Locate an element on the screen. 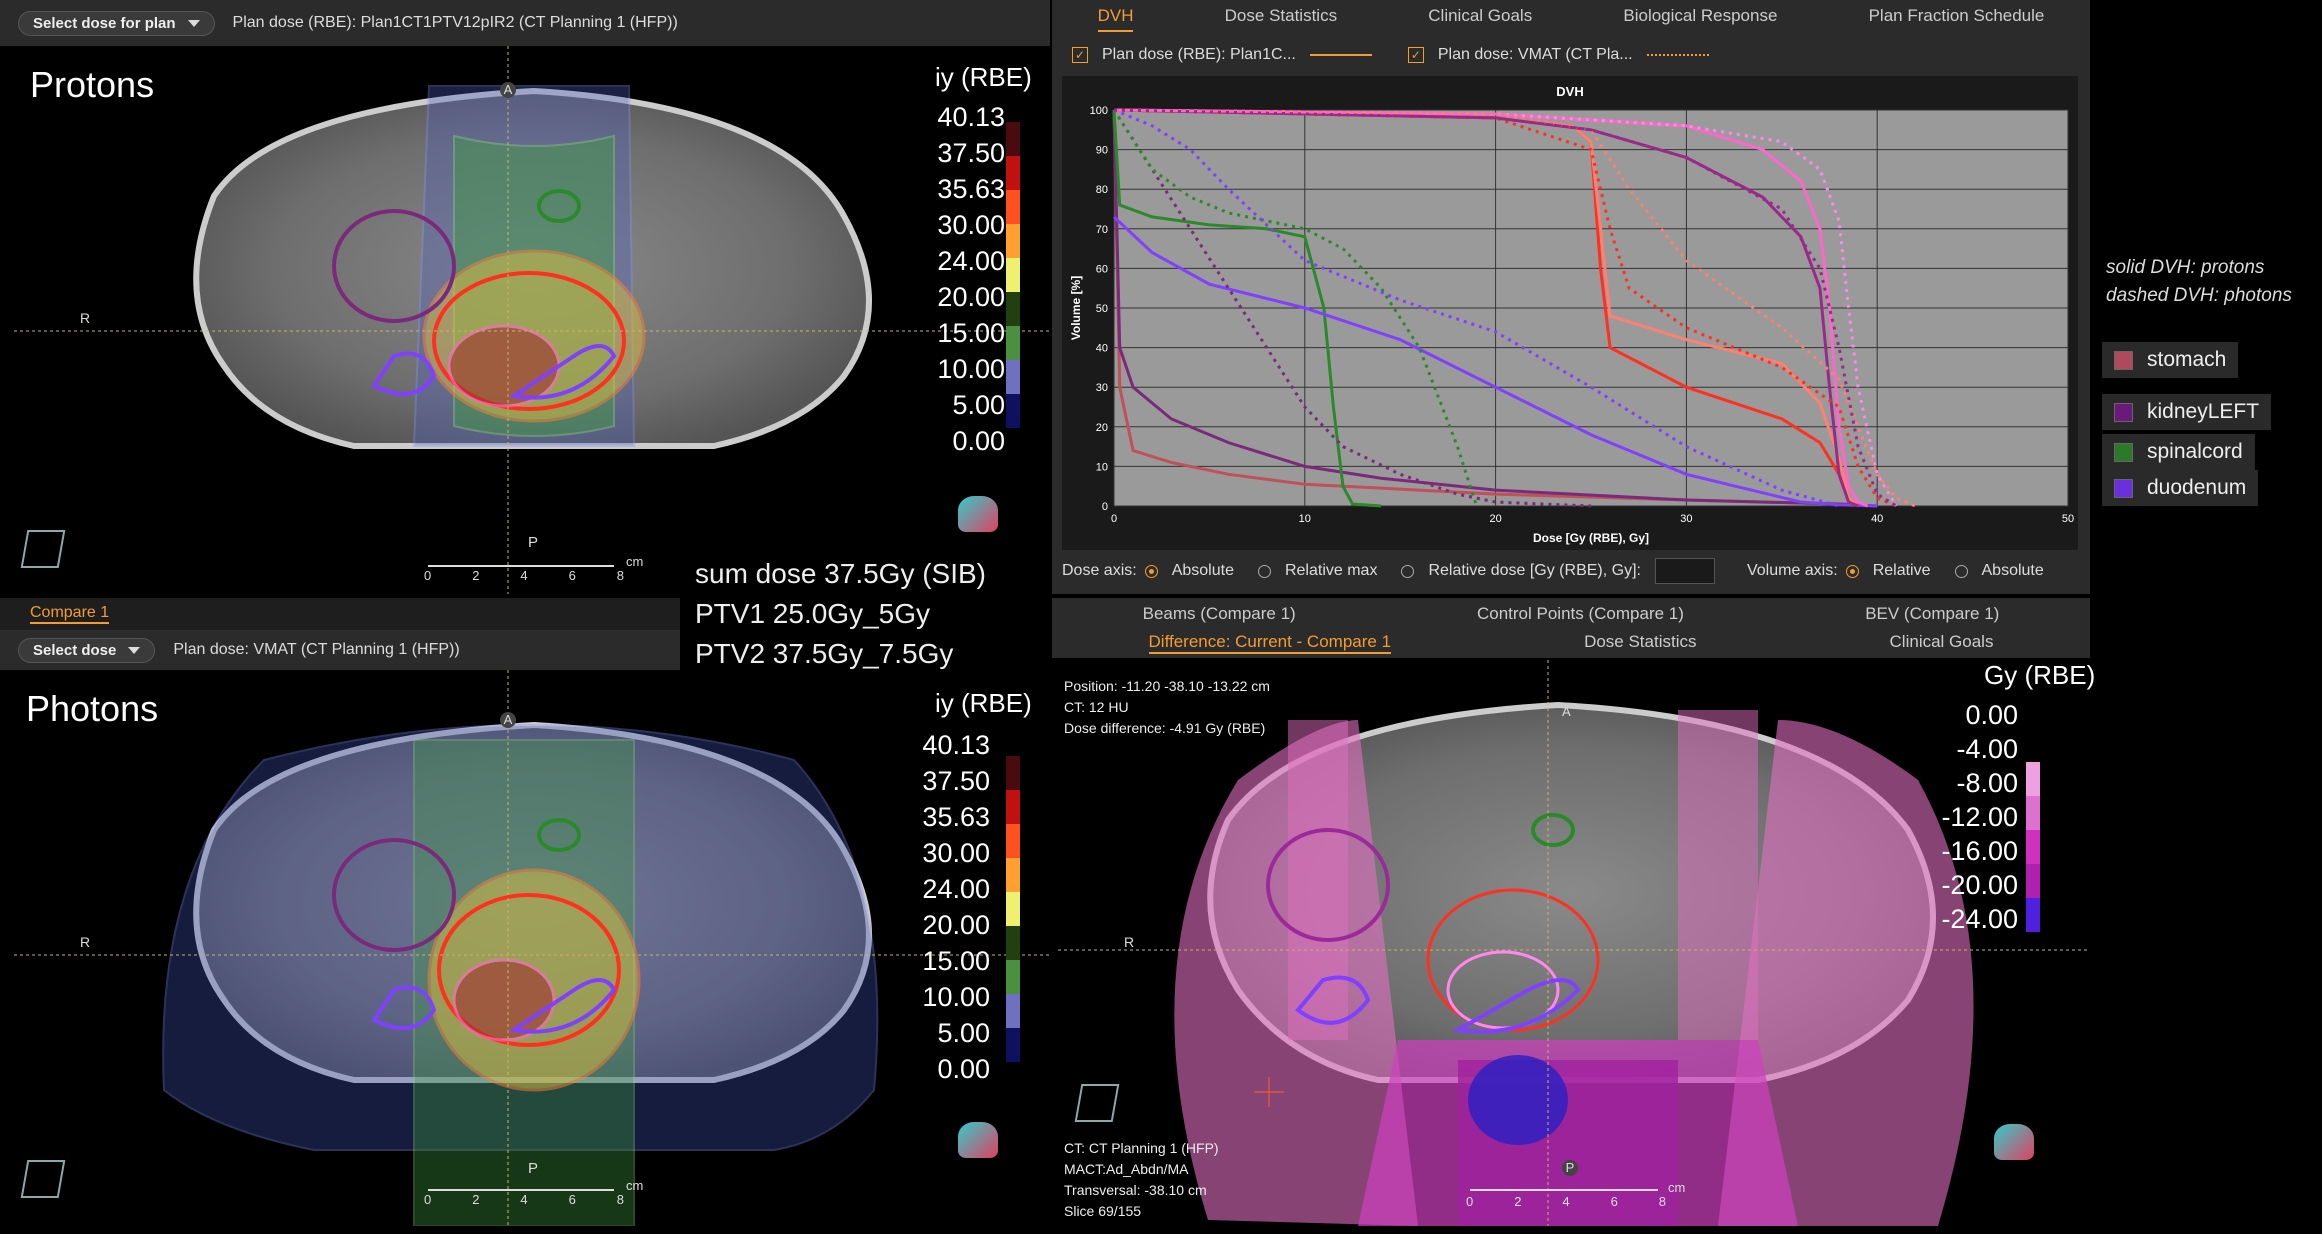 The height and width of the screenshot is (1234, 2322). tab-bev-compare: BEV (Compare 1) is located at coordinates (1932, 613).